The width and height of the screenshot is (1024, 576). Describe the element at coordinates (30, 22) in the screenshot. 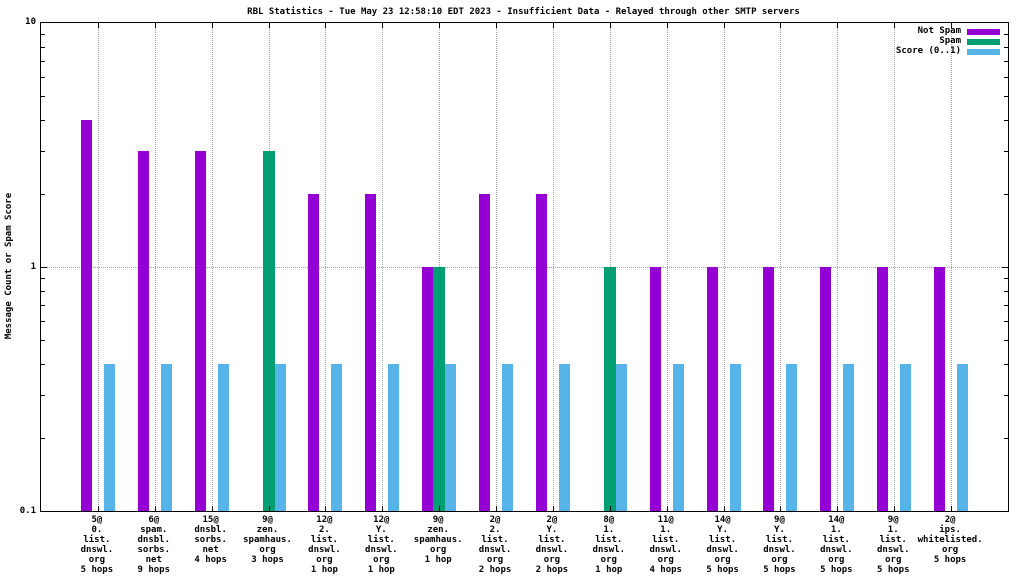

I see `y-tick-10: 10` at that location.